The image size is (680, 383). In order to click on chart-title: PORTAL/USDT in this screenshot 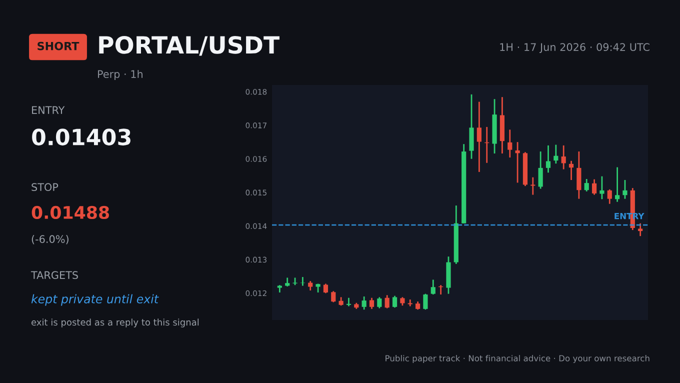, I will do `click(189, 46)`.